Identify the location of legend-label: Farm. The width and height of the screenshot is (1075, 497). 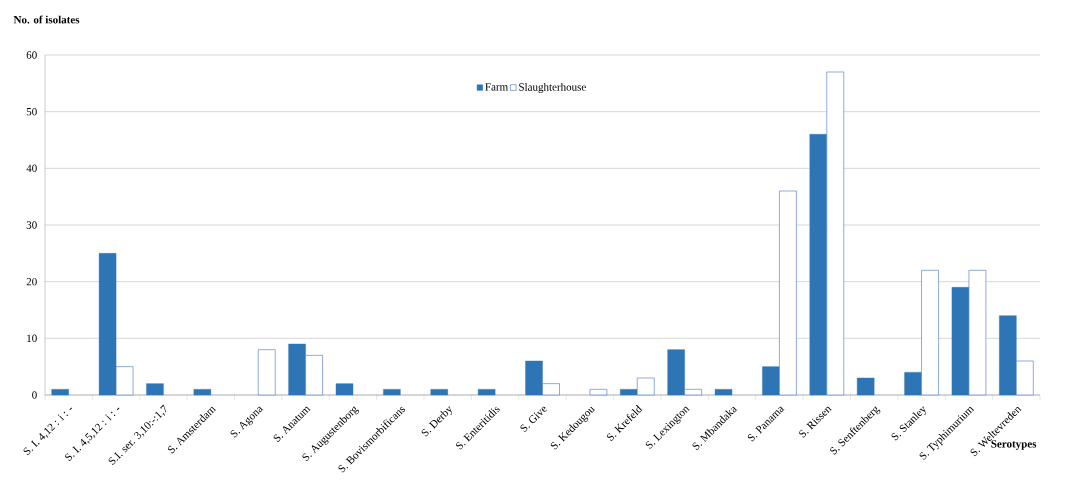
(496, 87).